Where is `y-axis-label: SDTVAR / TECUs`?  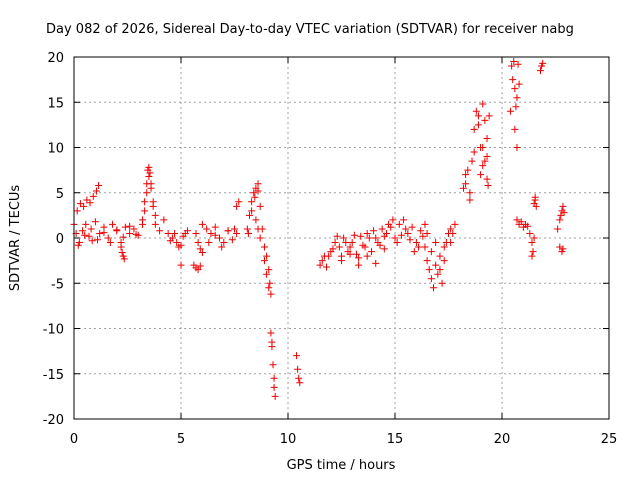
y-axis-label: SDTVAR / TECUs is located at coordinates (15, 238).